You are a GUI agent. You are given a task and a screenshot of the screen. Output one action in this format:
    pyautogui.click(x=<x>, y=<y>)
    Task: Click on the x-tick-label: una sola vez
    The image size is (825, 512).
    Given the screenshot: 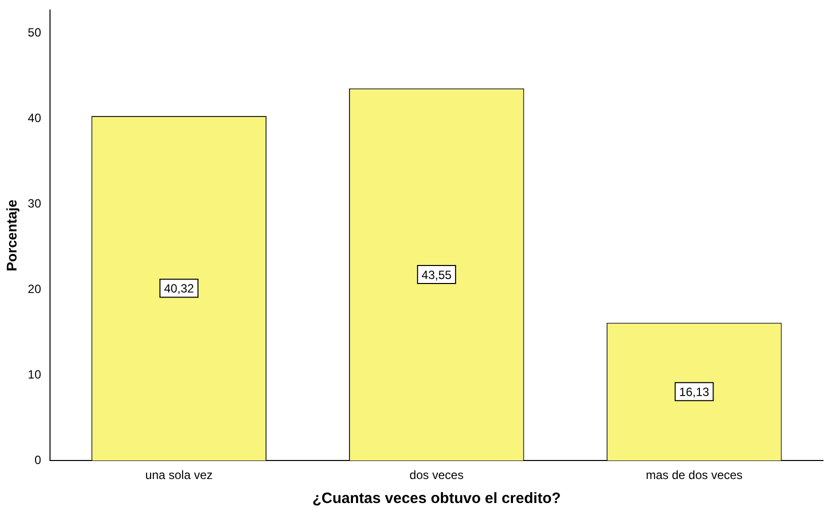 What is the action you would take?
    pyautogui.click(x=179, y=475)
    